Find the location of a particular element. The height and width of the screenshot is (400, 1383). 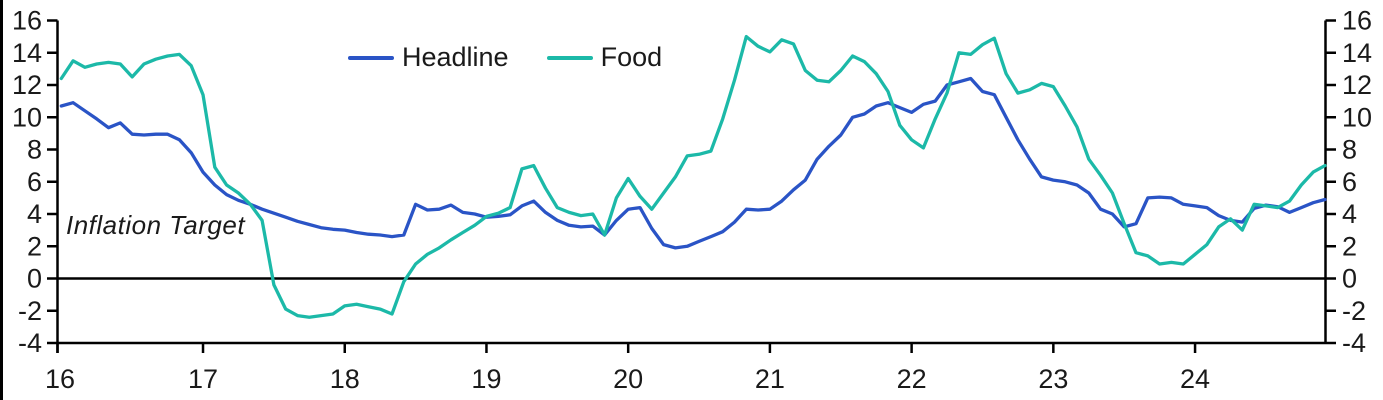

svg-text: 23 is located at coordinates (1053, 379).